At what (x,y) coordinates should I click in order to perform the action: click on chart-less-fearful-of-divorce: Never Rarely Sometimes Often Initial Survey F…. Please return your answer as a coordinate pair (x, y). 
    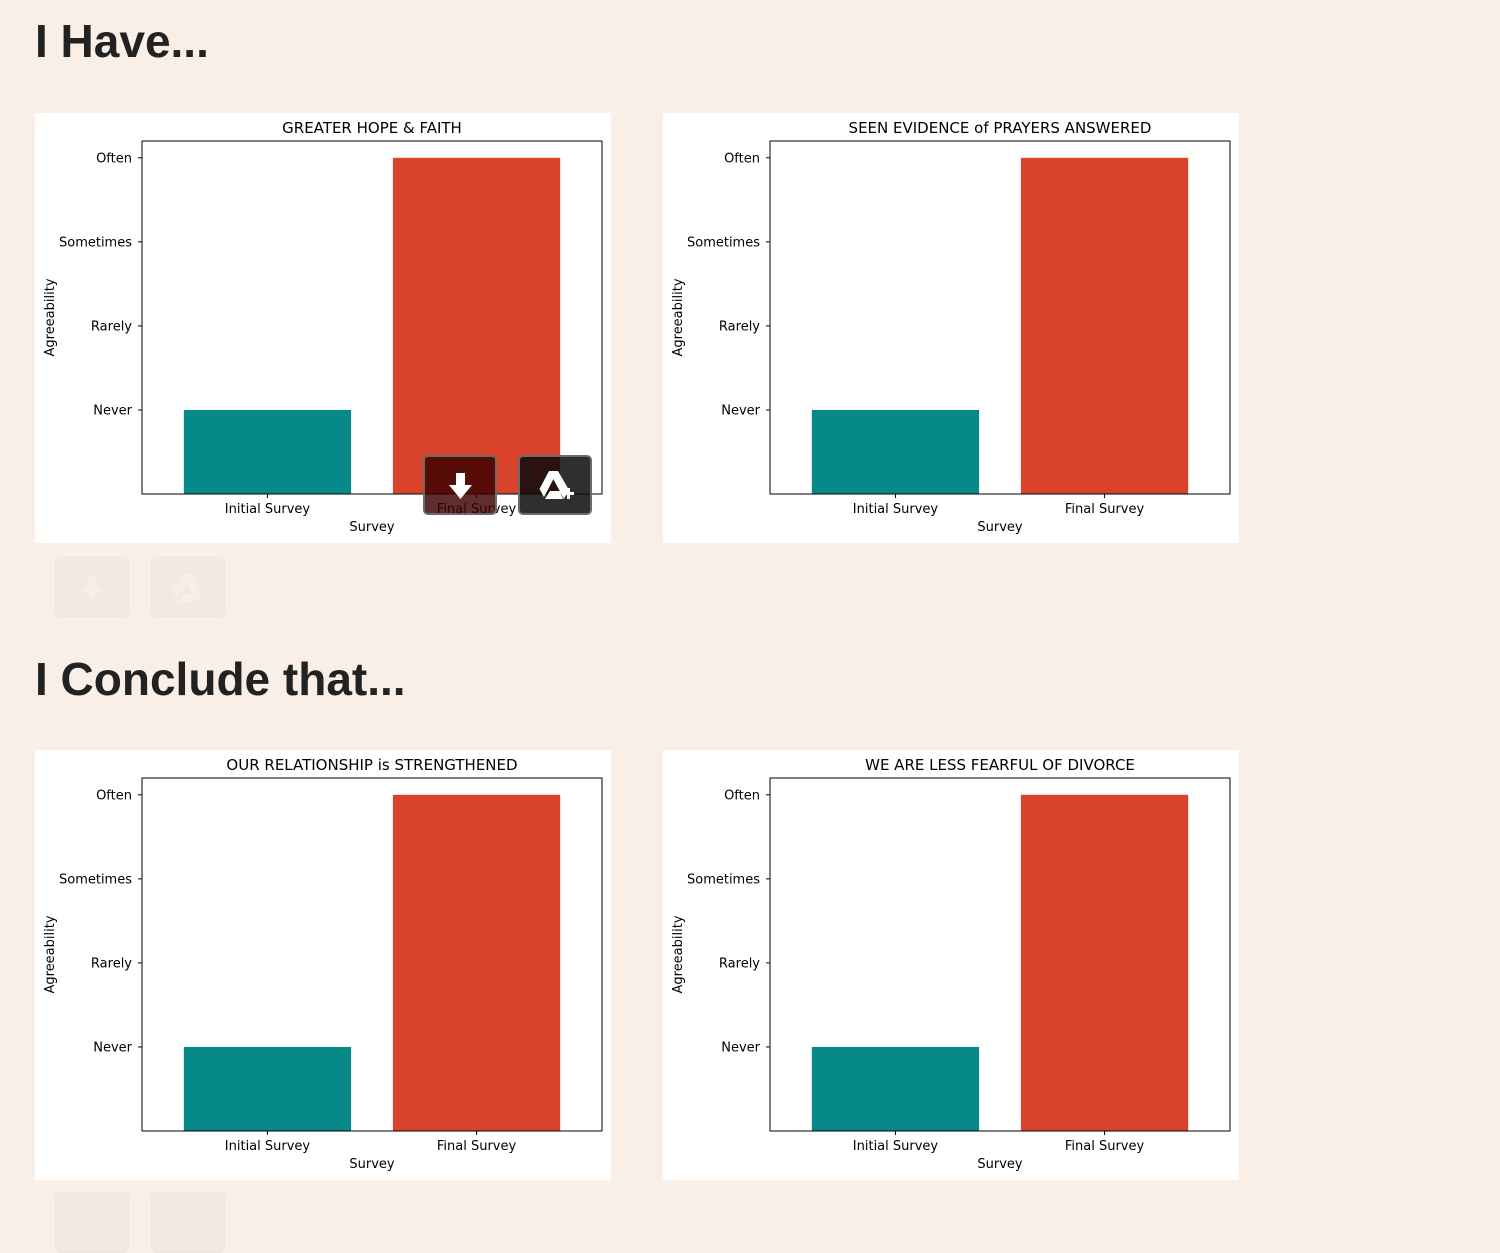
    Looking at the image, I should click on (951, 965).